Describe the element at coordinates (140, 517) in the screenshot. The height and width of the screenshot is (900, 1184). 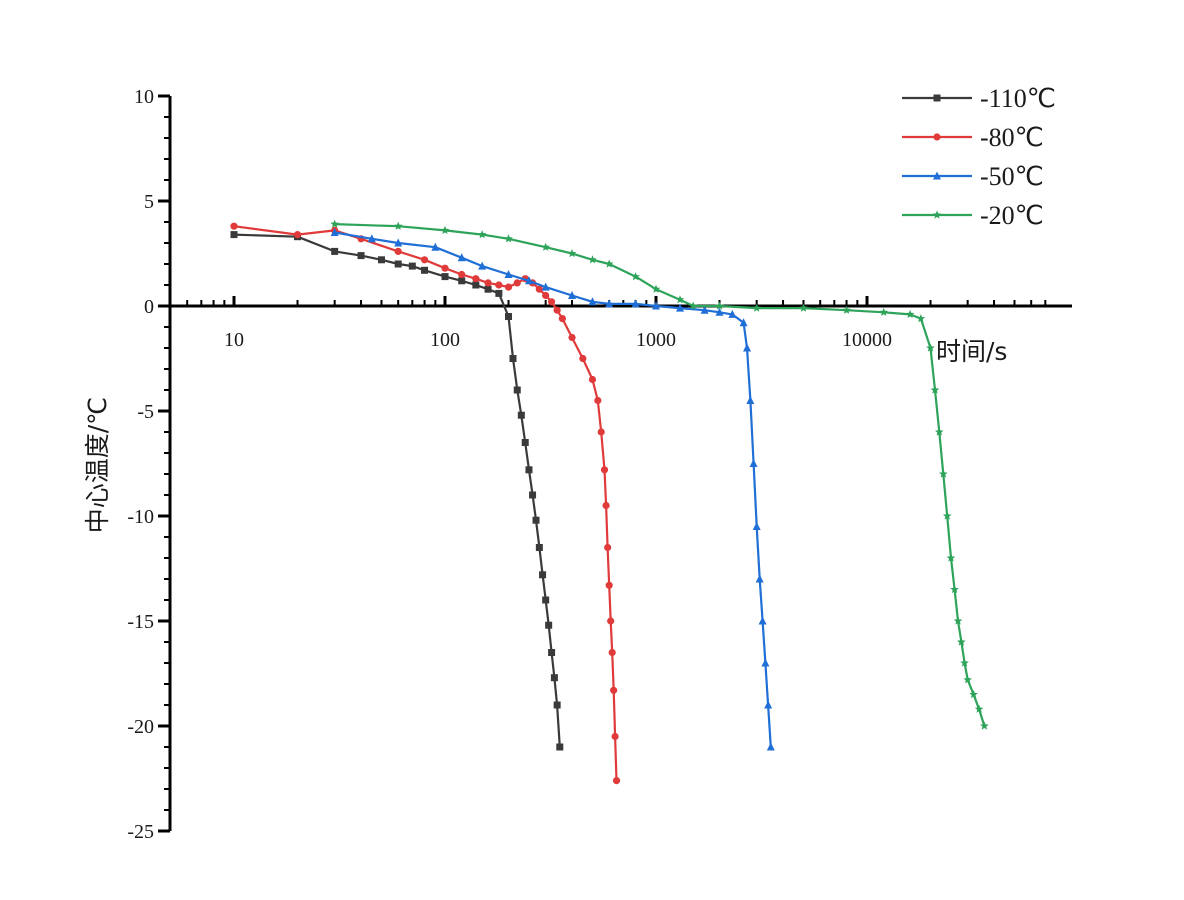
I see `y-tick-label: -10` at that location.